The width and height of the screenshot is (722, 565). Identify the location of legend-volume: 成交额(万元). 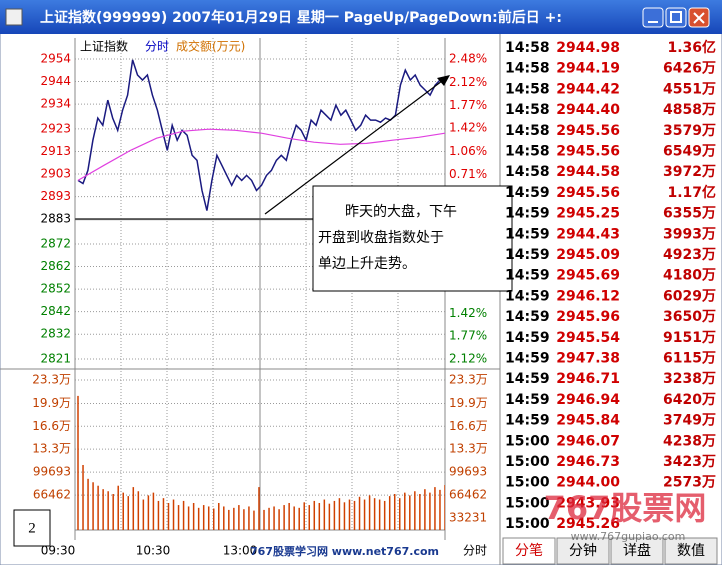
(210, 46).